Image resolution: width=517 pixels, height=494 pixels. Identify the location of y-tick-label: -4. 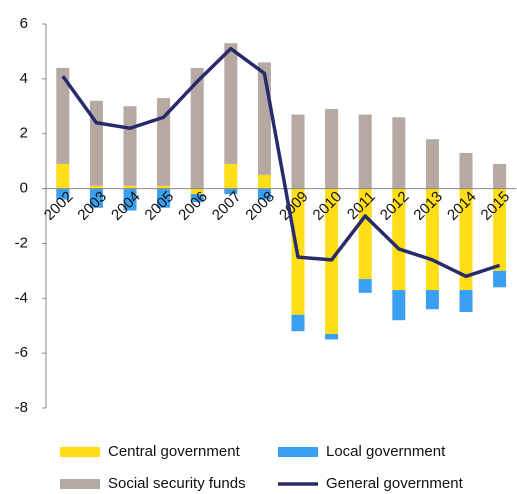
(21, 297).